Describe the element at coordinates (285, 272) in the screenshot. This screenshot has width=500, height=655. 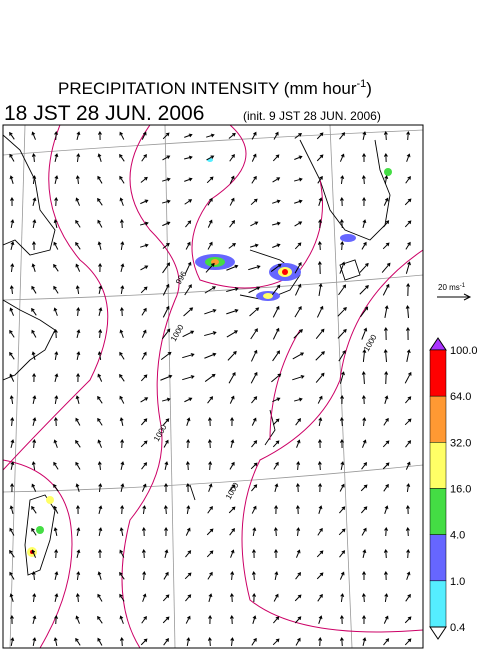
I see `precip-cell` at that location.